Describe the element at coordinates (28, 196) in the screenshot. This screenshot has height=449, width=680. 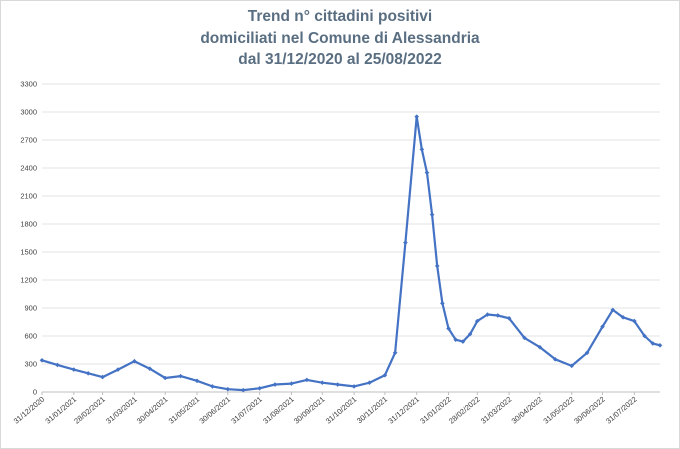
I see `y-tick-label: 2100` at that location.